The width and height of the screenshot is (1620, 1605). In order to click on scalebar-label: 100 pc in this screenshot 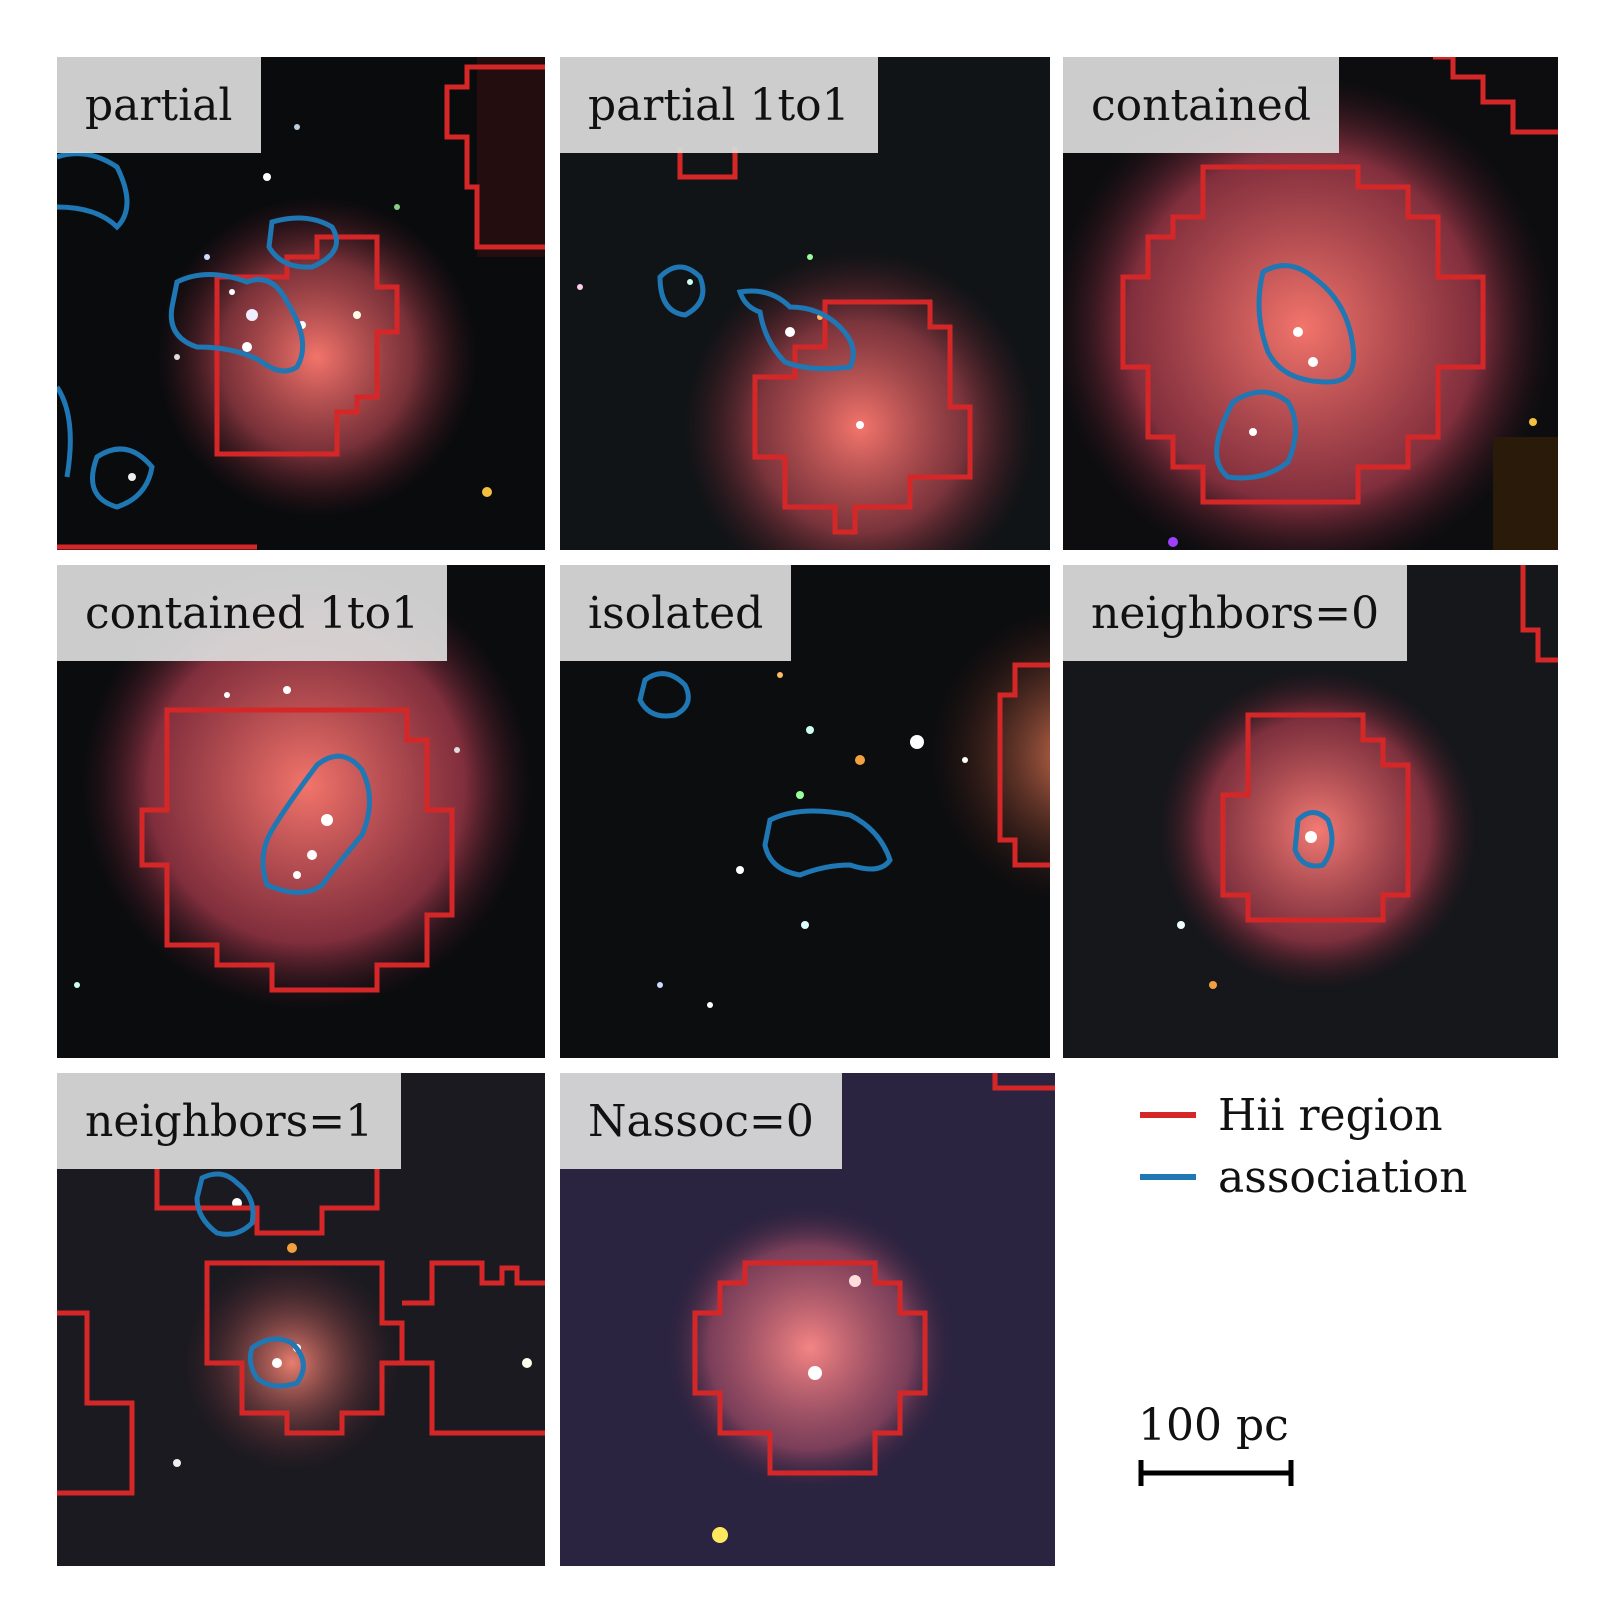, I will do `click(1213, 1425)`.